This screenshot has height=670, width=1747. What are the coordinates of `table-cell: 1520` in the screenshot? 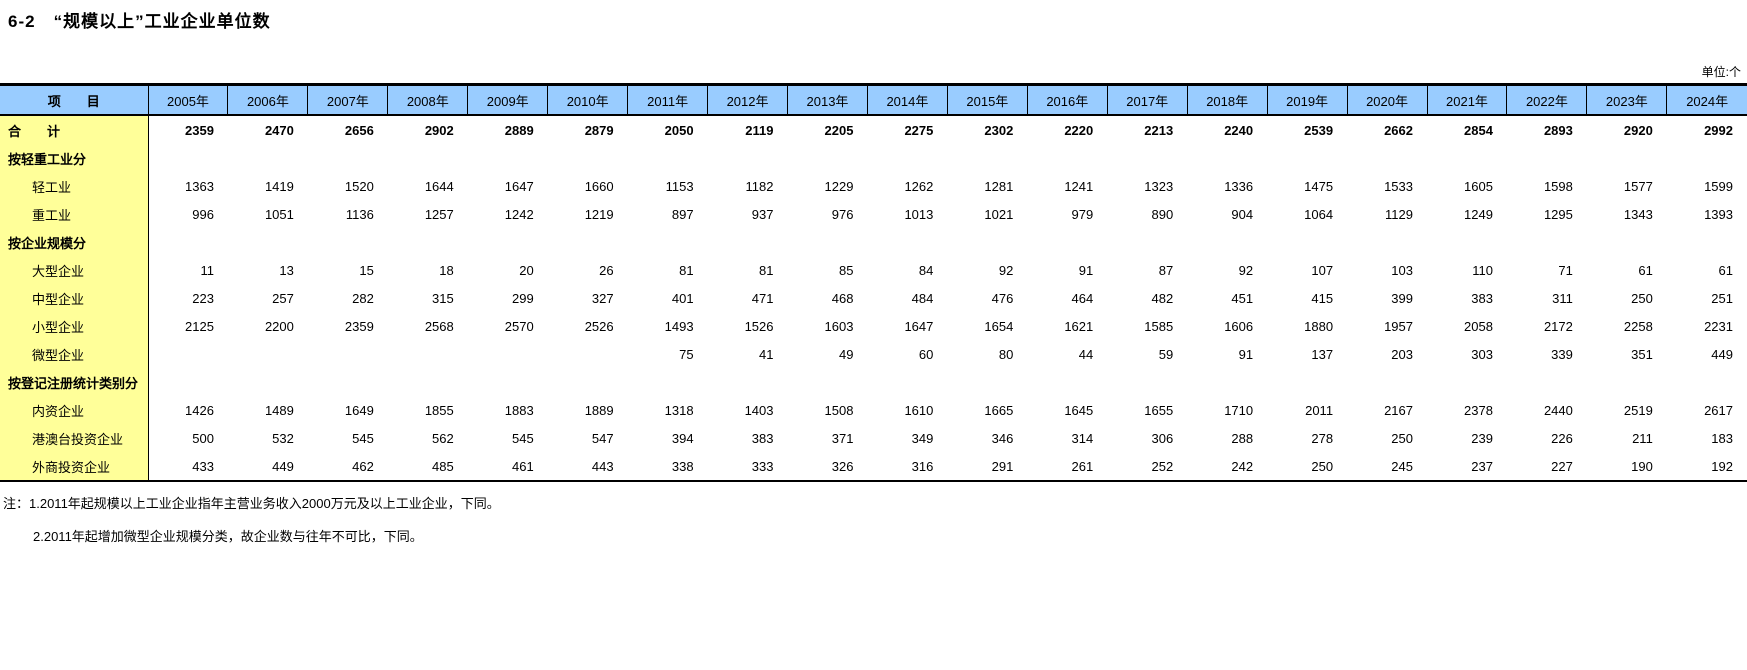 It's located at (359, 186).